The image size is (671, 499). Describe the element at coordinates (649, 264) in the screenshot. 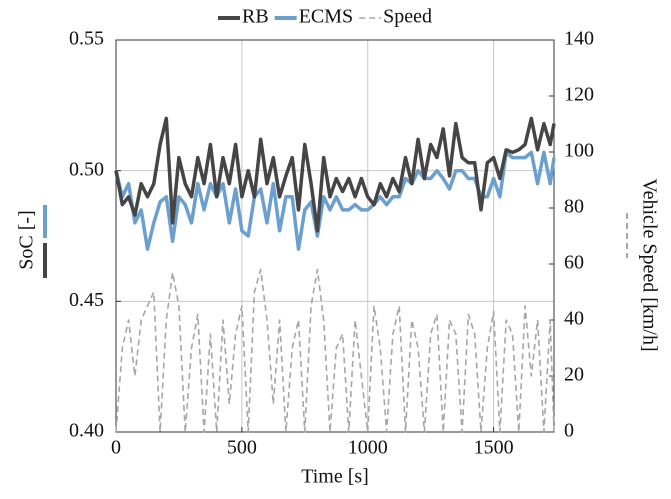

I see `y2-axis-label: Vehicle Speed [km/h]` at that location.